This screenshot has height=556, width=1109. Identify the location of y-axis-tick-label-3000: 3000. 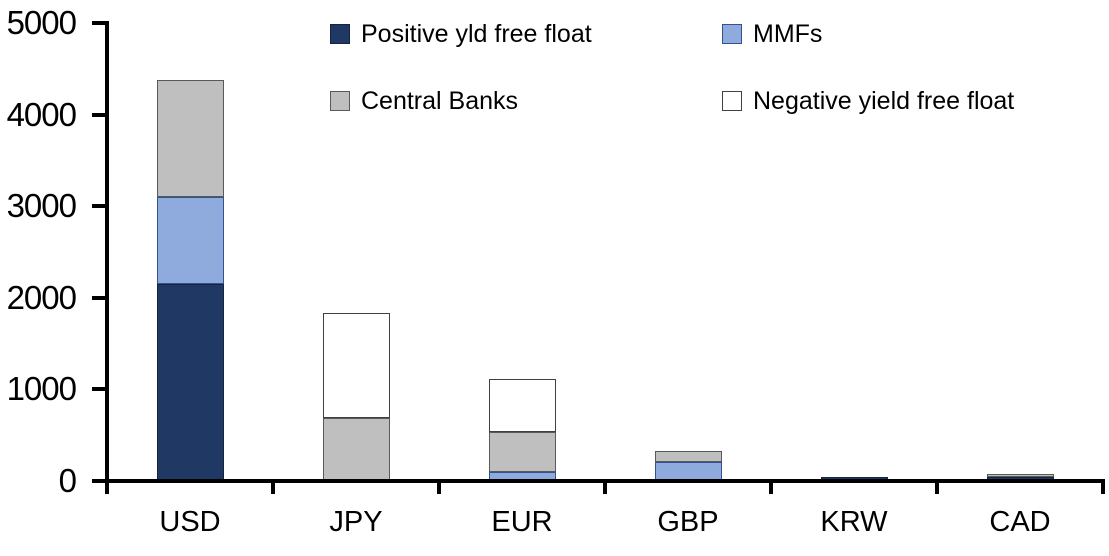
(41, 206).